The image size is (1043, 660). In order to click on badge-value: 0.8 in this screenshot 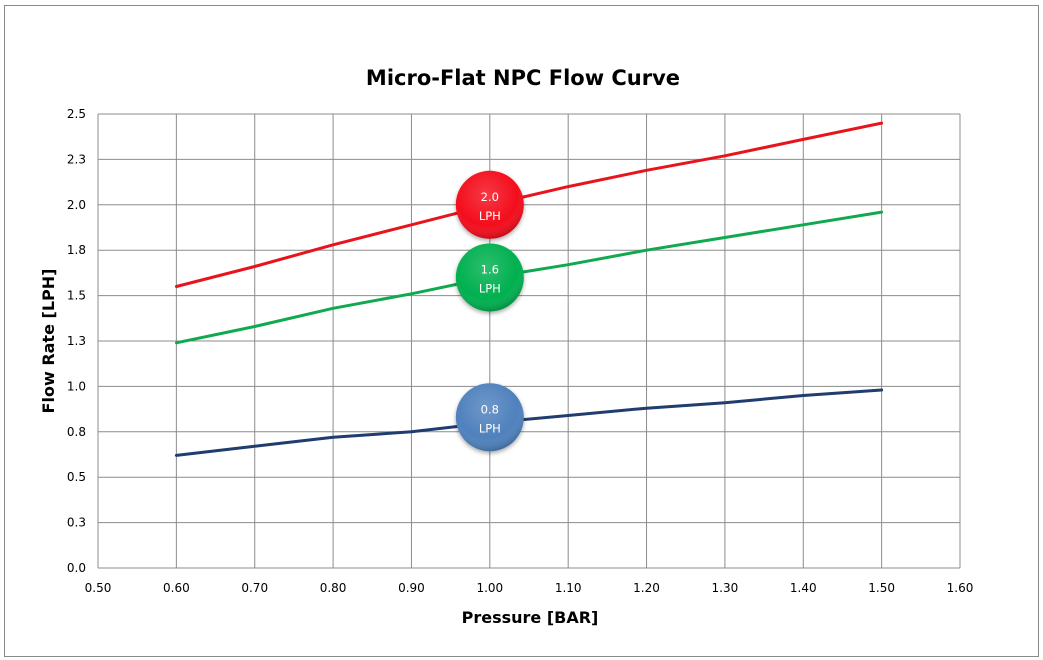, I will do `click(490, 409)`.